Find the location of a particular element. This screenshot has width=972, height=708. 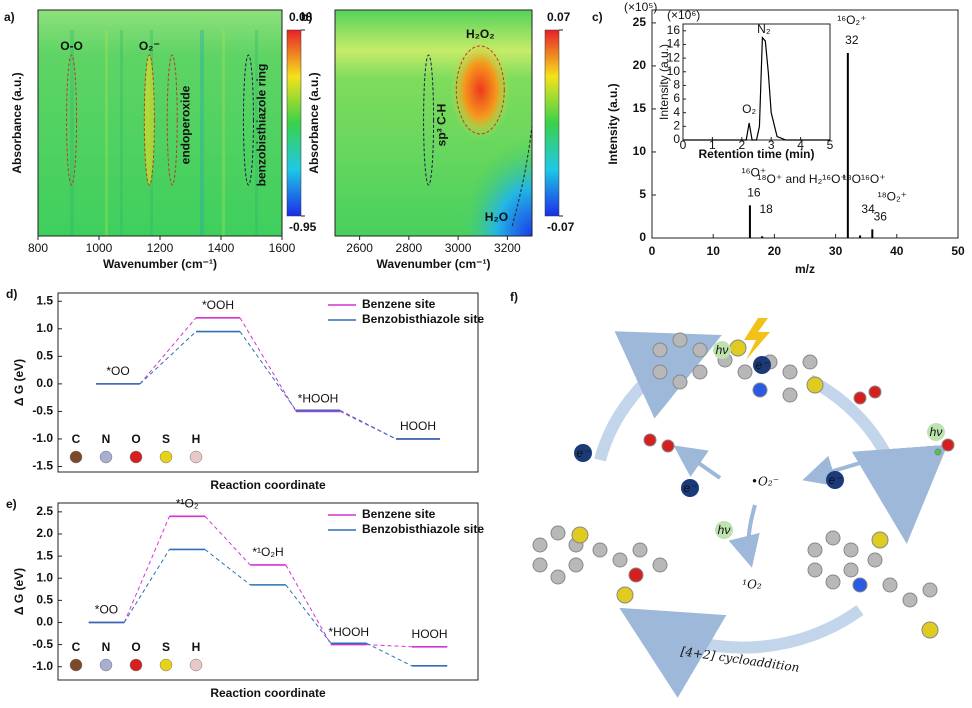

annotation: endoperoxide is located at coordinates (185, 124).